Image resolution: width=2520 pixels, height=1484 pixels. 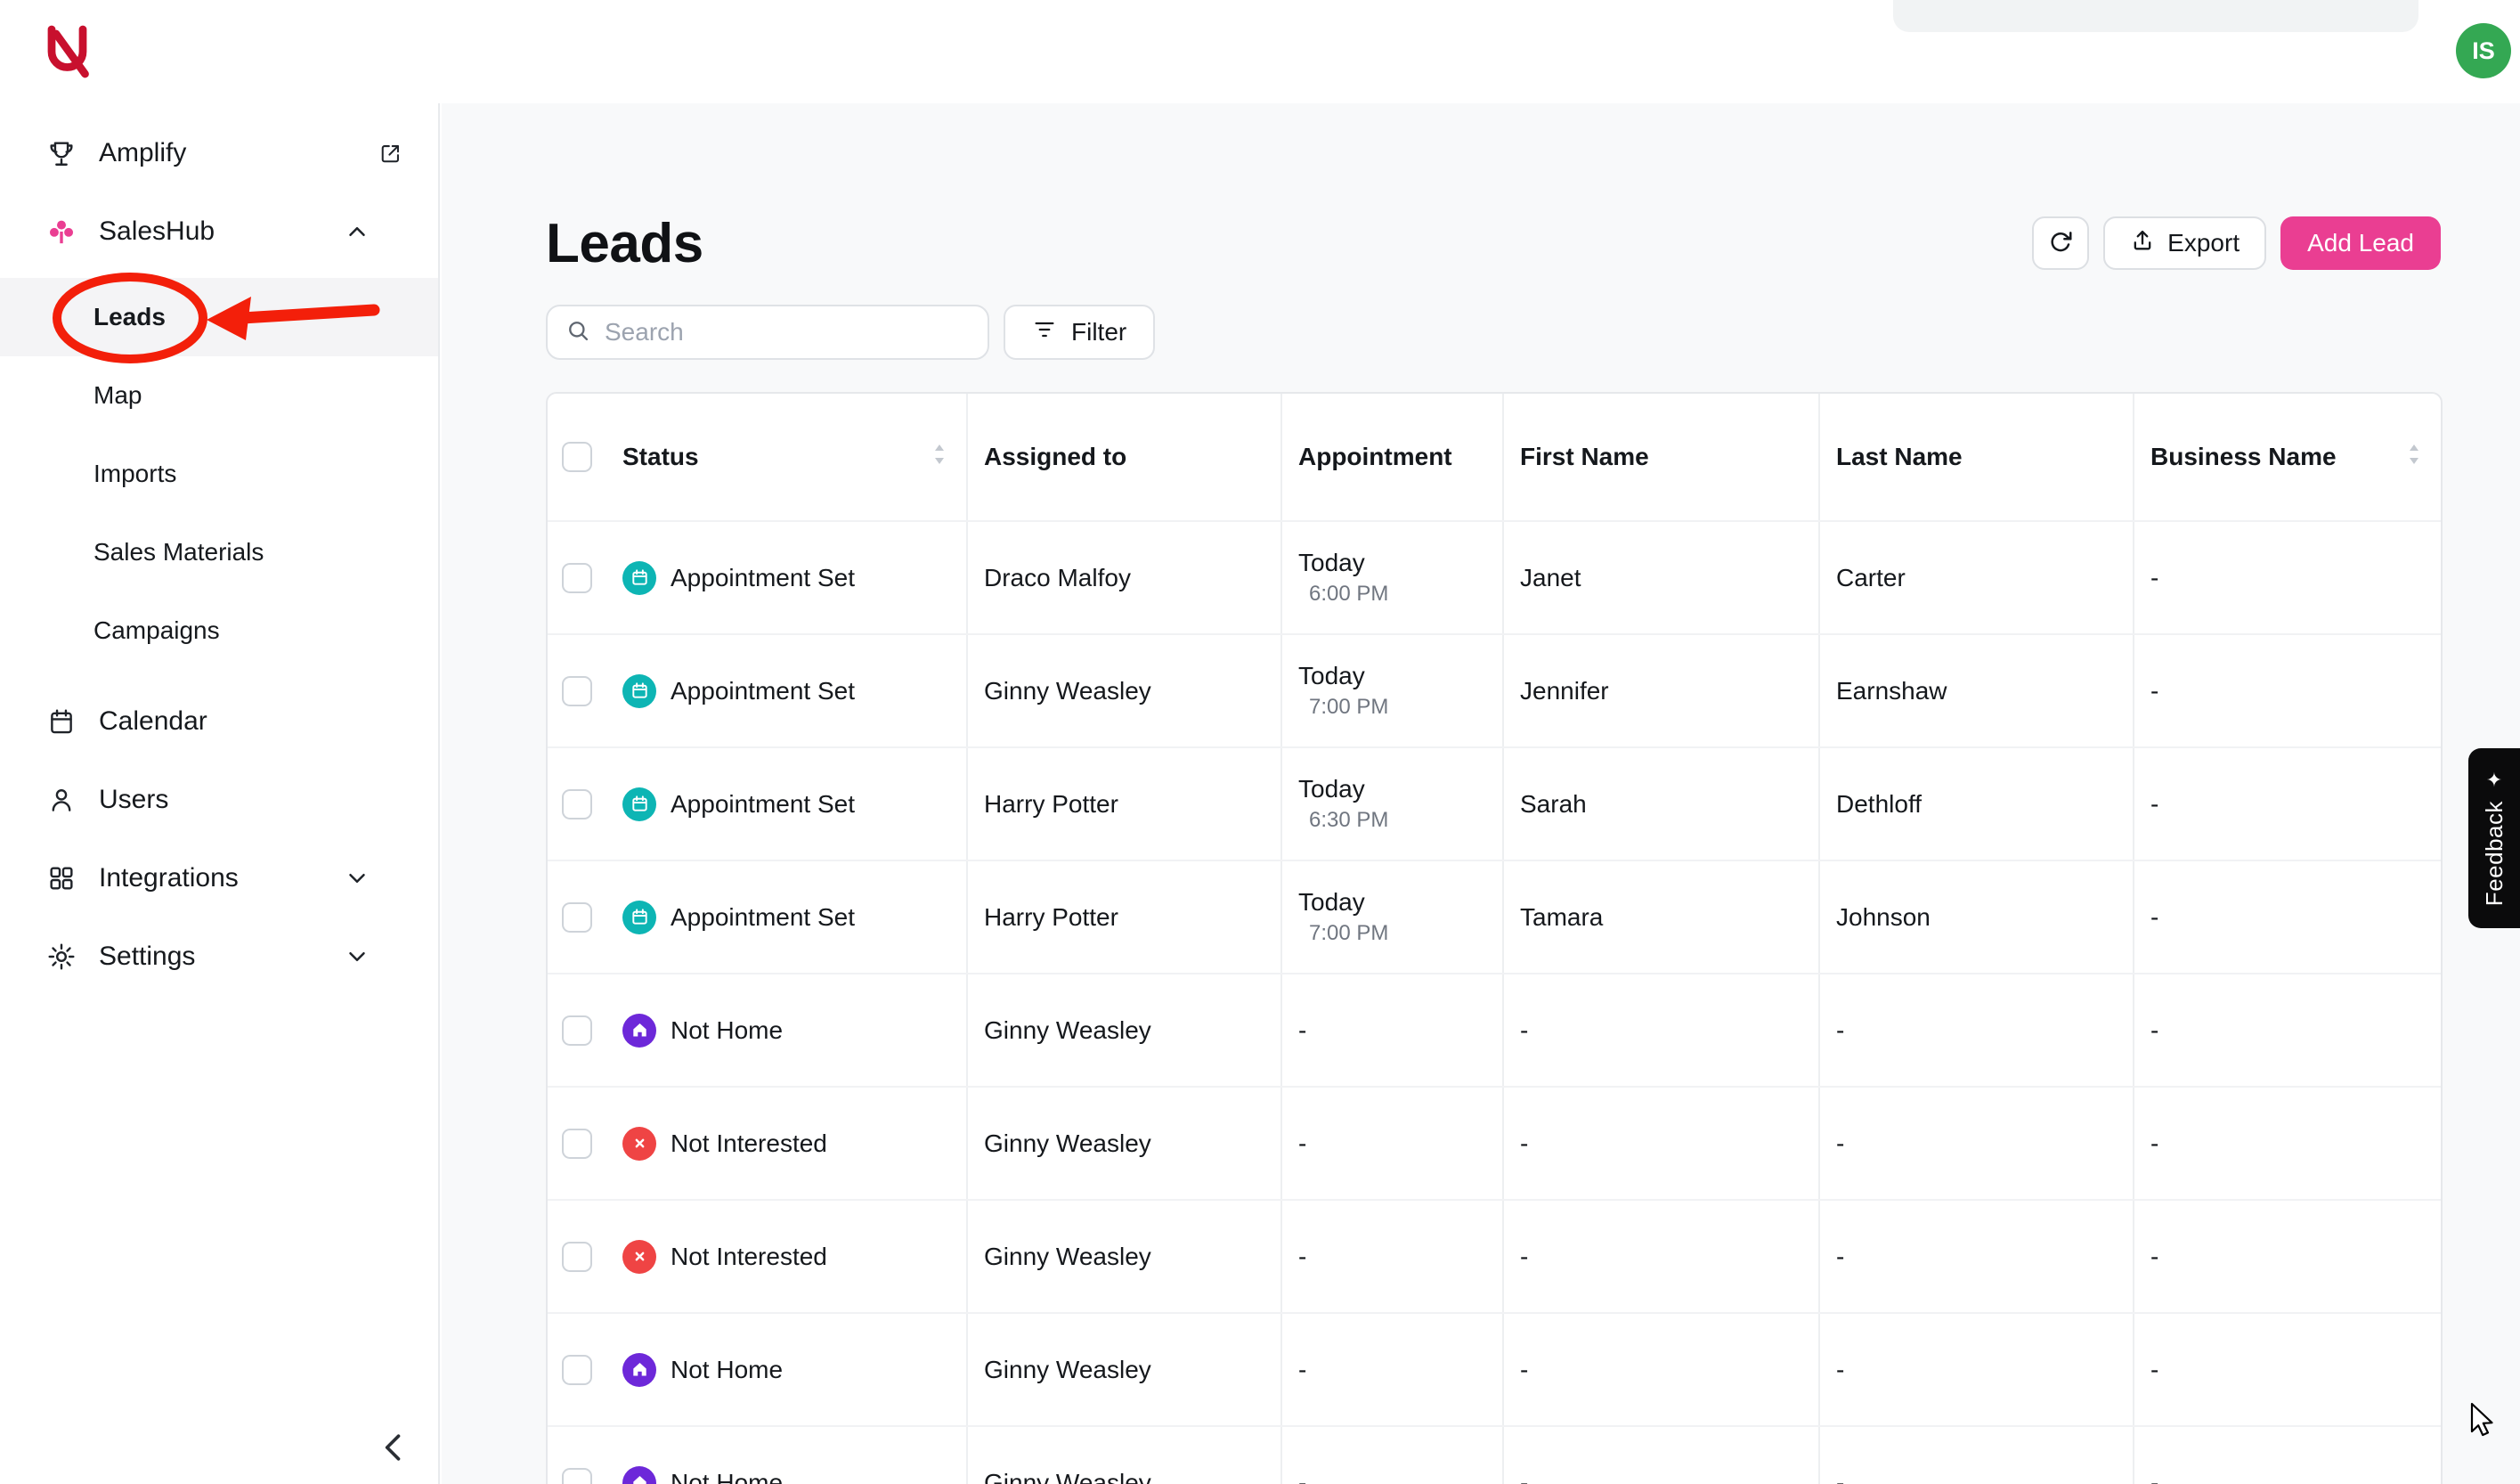 I want to click on sidebar-item-settings: Settings, so click(x=219, y=957).